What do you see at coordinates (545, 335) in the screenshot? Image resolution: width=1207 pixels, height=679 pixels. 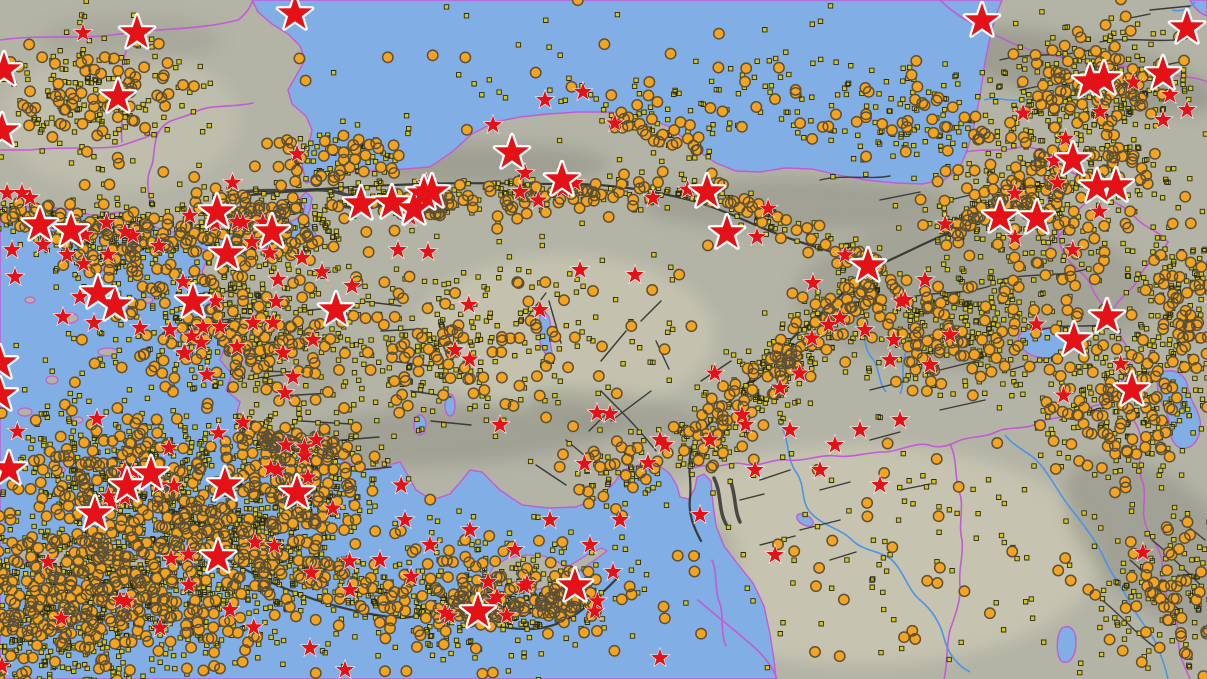 I see `lake-tuz` at bounding box center [545, 335].